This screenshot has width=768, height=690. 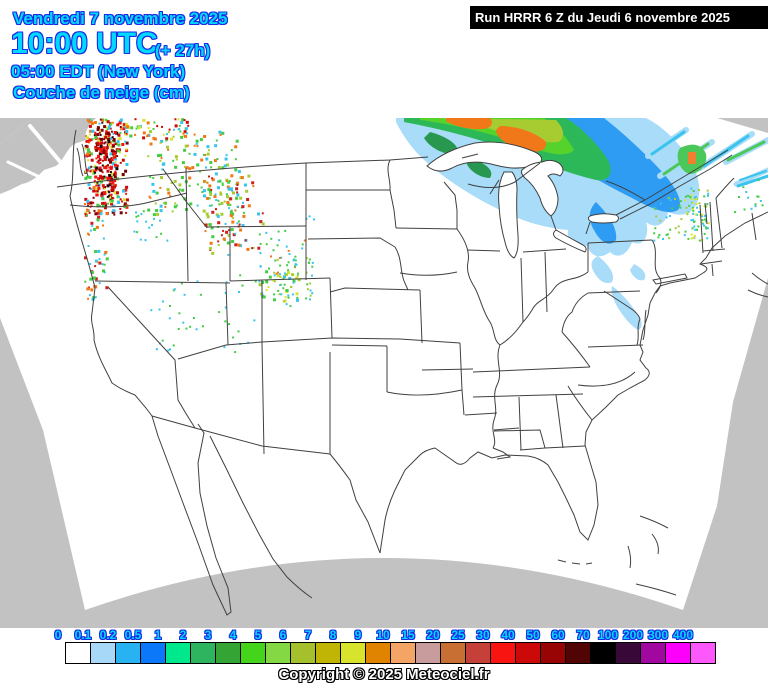 What do you see at coordinates (333, 635) in the screenshot?
I see `legend-value-8: 8` at bounding box center [333, 635].